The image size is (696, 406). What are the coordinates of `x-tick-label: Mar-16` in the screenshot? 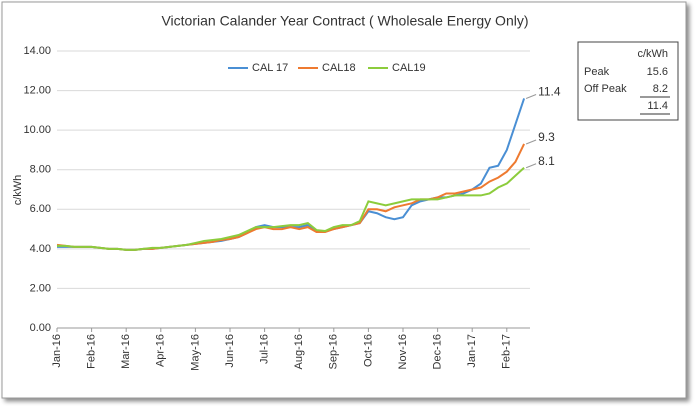 It's located at (126, 351).